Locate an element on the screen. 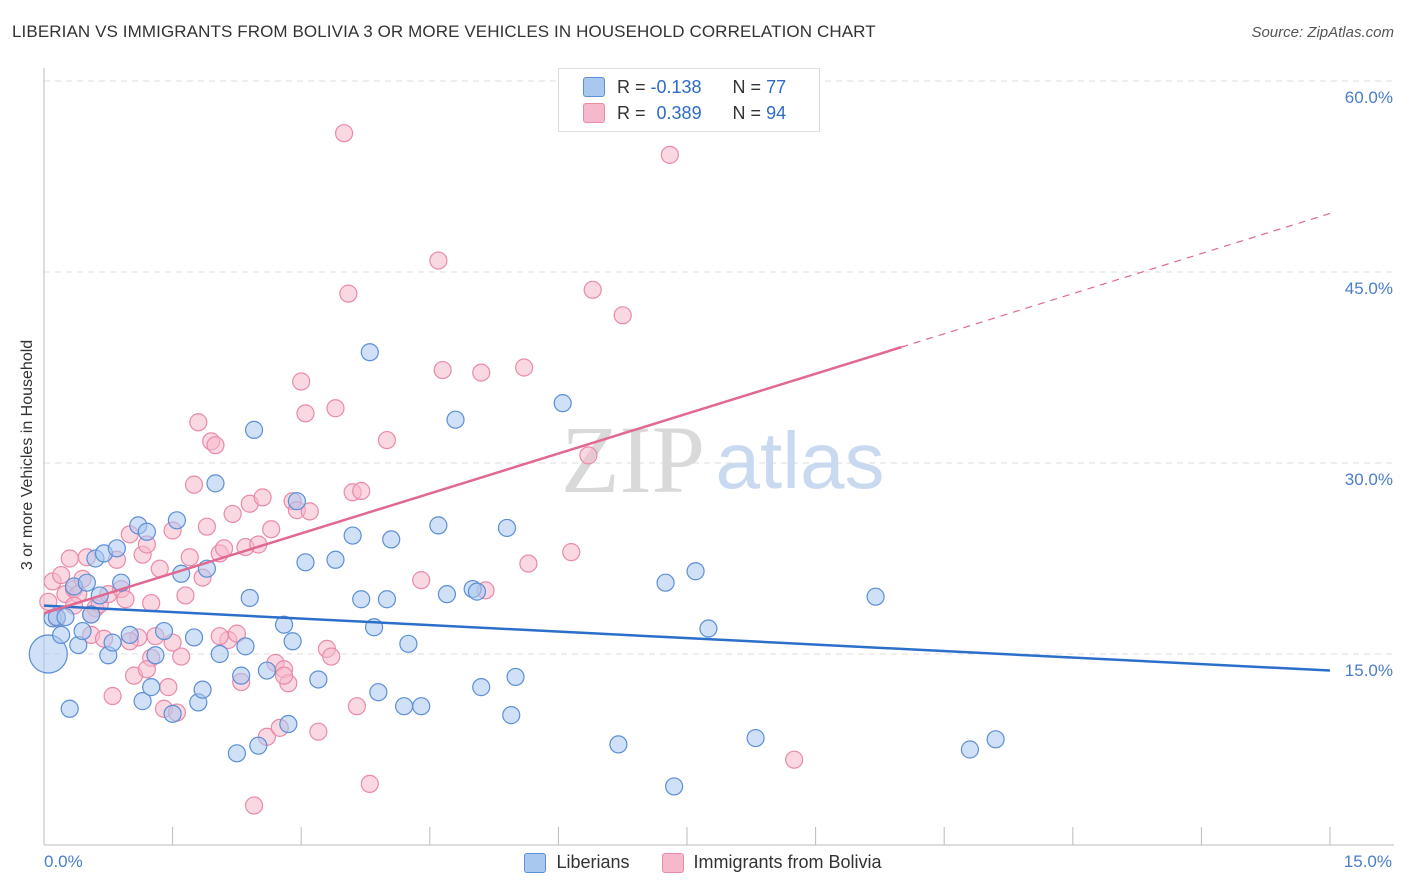  legend-row-liberians: R = -0.138 N = 77 is located at coordinates (684, 87).